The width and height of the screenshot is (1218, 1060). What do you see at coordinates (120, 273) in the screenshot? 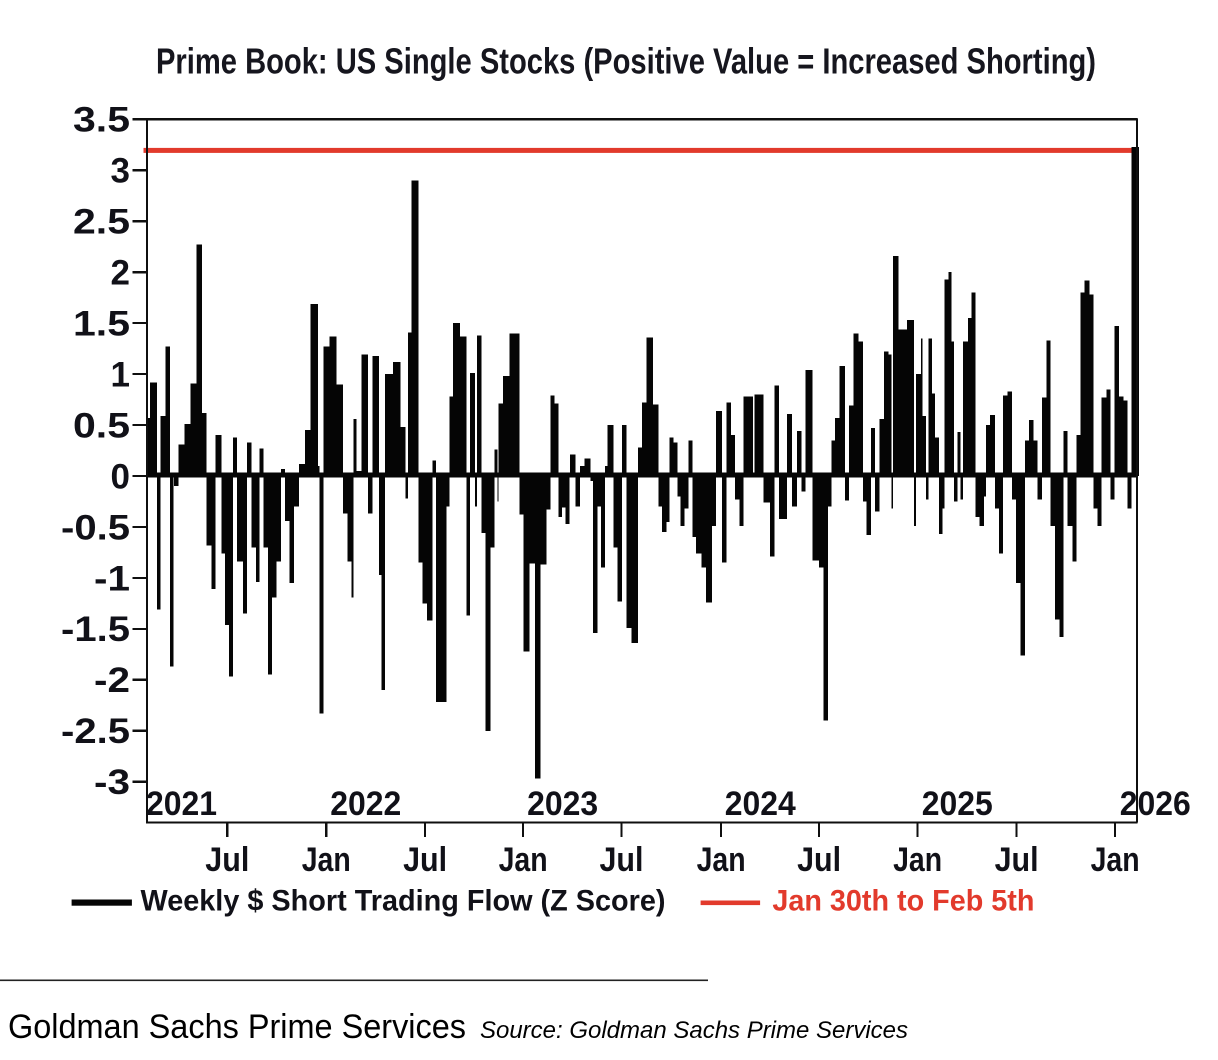
I see `svg-text: 2` at bounding box center [120, 273].